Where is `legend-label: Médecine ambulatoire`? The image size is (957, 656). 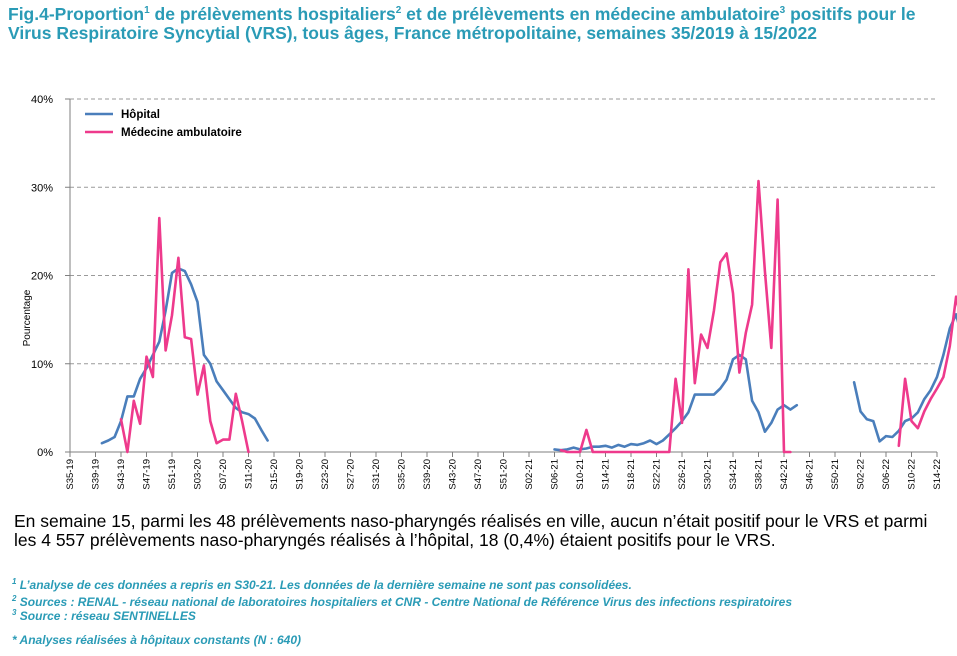 legend-label: Médecine ambulatoire is located at coordinates (181, 133).